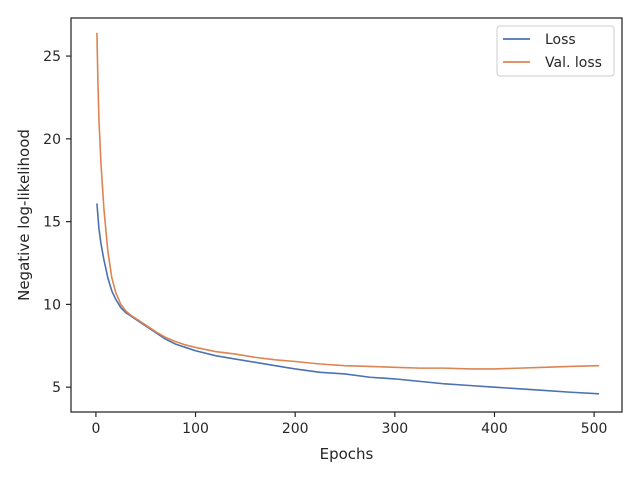 Image resolution: width=640 pixels, height=480 pixels. What do you see at coordinates (295, 429) in the screenshot?
I see `x-tick-label: 200` at bounding box center [295, 429].